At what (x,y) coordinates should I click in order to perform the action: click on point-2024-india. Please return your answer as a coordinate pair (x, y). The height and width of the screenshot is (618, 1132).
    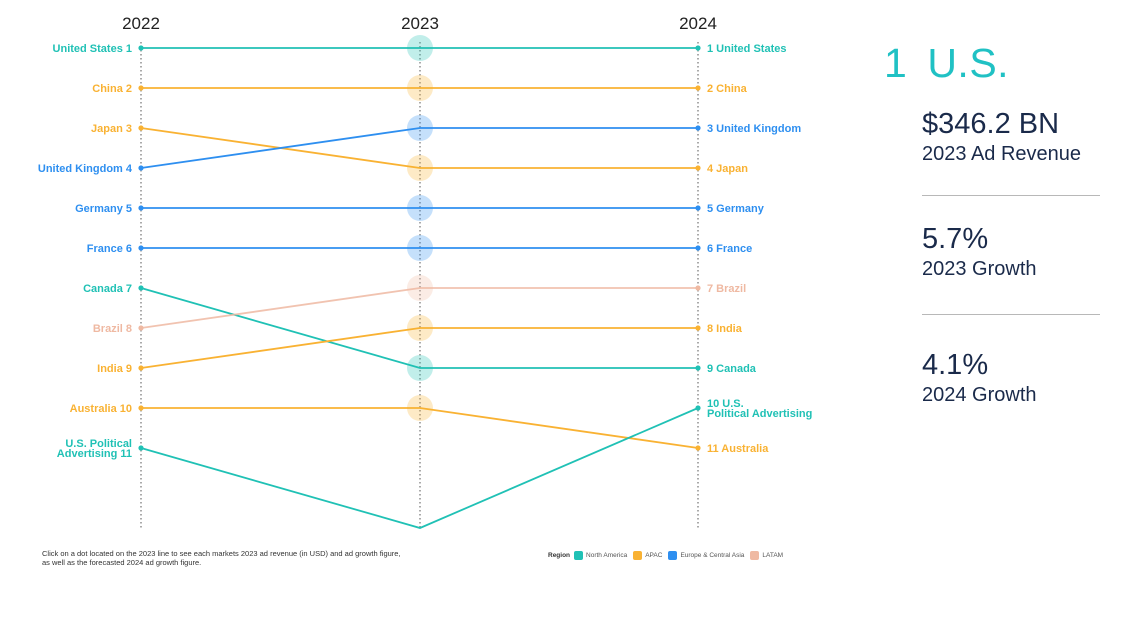
    Looking at the image, I should click on (698, 328).